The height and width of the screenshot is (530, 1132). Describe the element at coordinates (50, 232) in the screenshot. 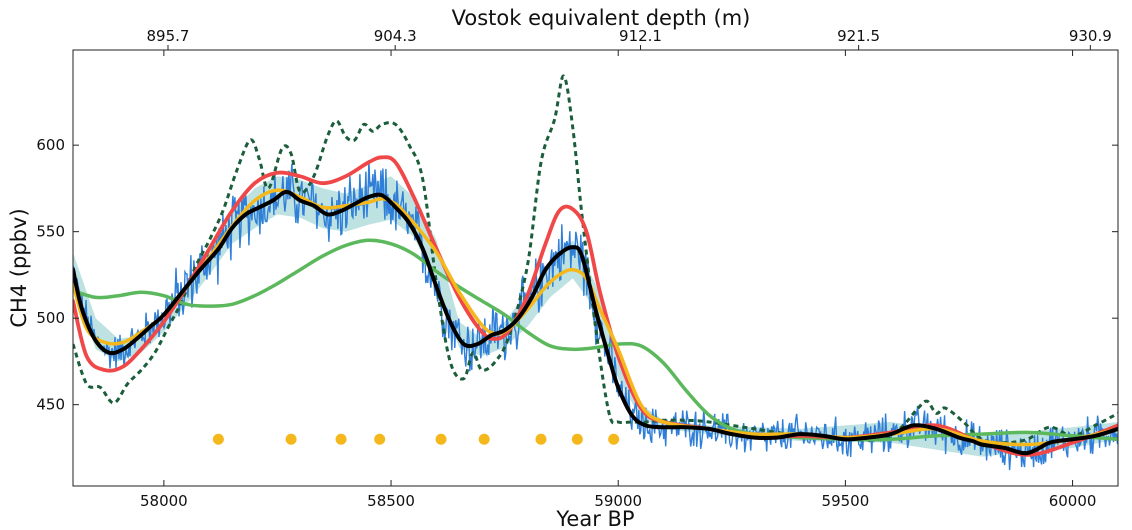

I see `y-tick-label: 550` at that location.